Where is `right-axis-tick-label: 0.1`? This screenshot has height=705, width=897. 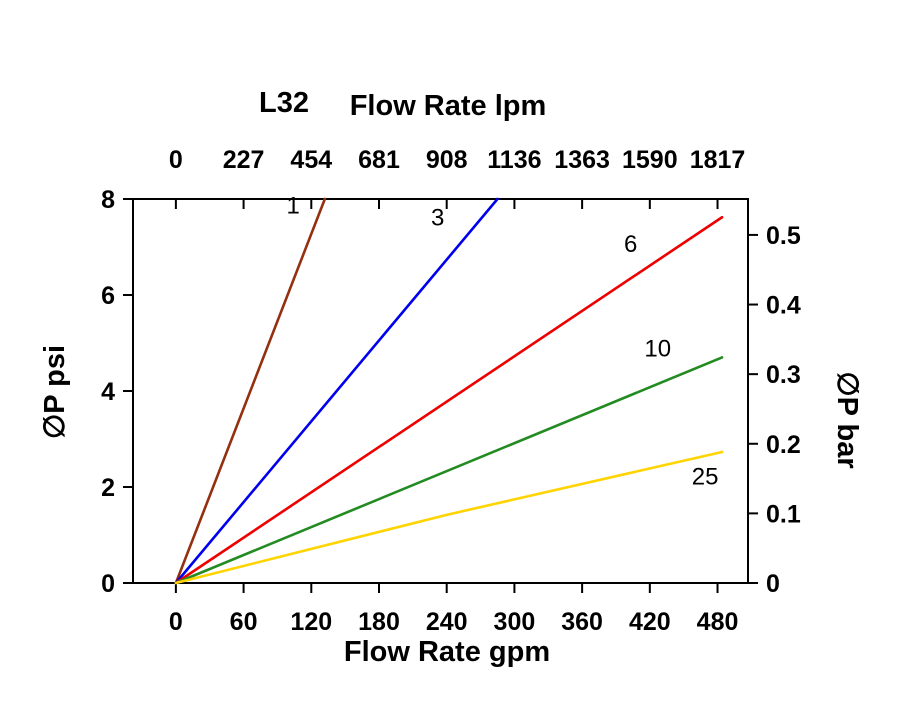
right-axis-tick-label: 0.1 is located at coordinates (783, 514).